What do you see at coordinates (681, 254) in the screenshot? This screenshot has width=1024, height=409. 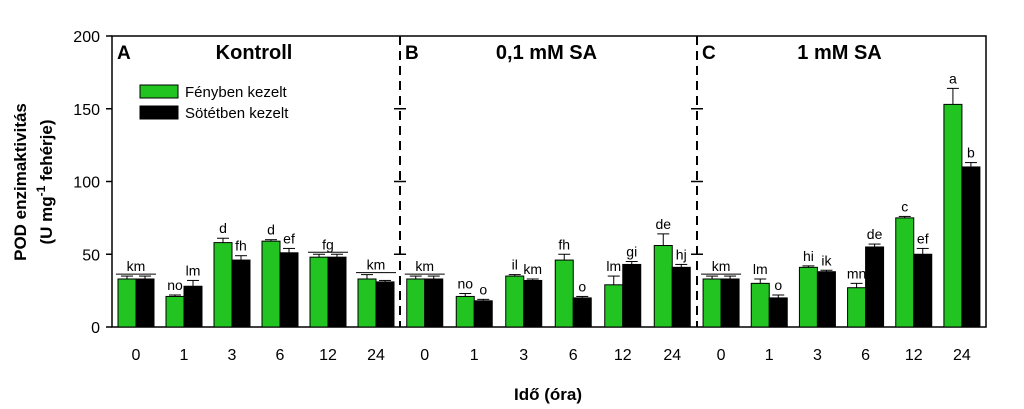 I see `sig-letter: hj` at bounding box center [681, 254].